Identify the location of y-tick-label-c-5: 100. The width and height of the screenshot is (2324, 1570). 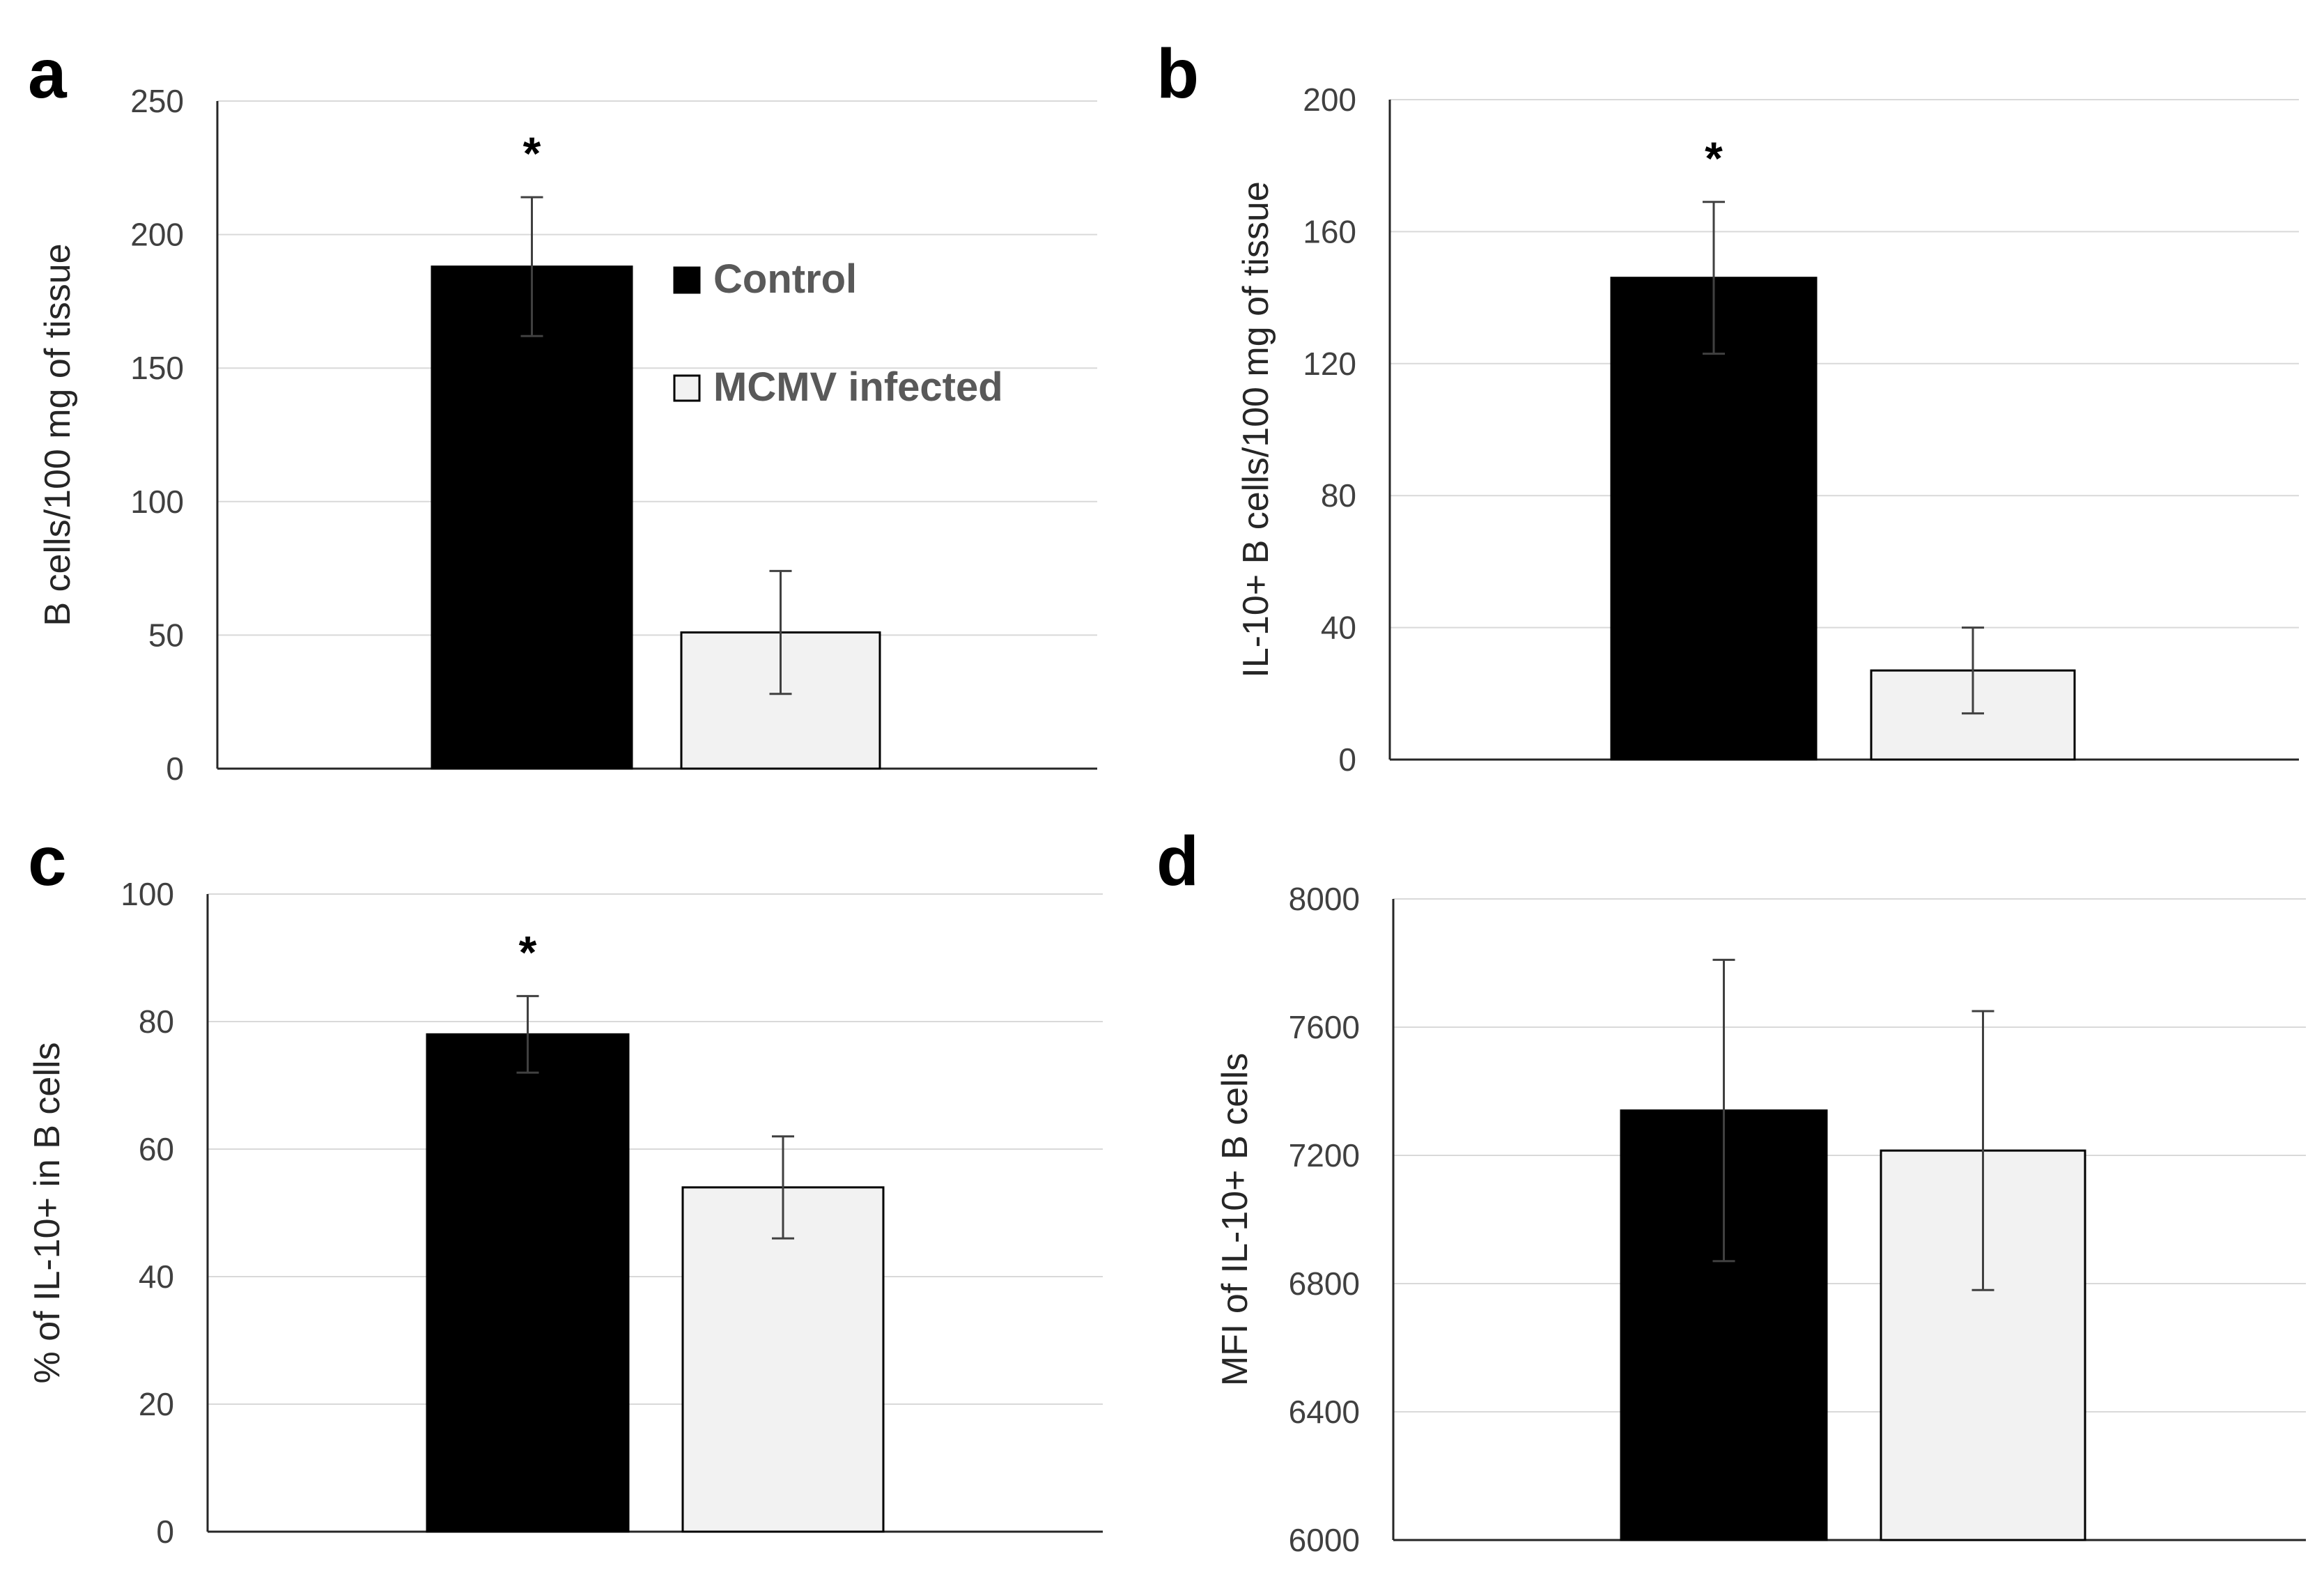
(147, 894).